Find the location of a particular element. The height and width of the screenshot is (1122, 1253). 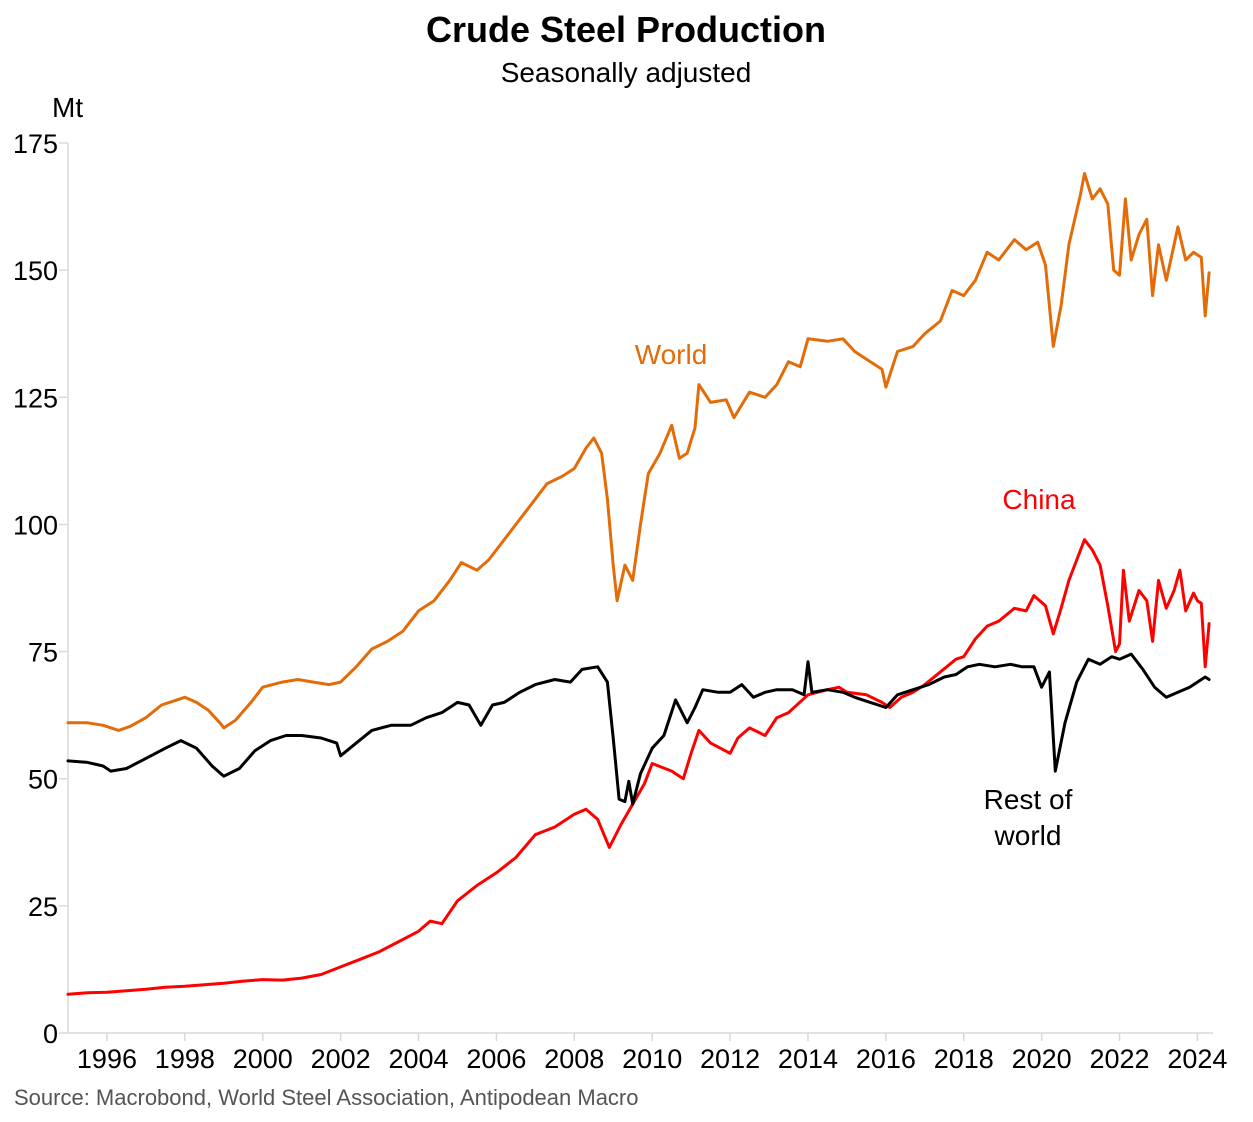

x-tick-label: 2012 is located at coordinates (730, 1059).